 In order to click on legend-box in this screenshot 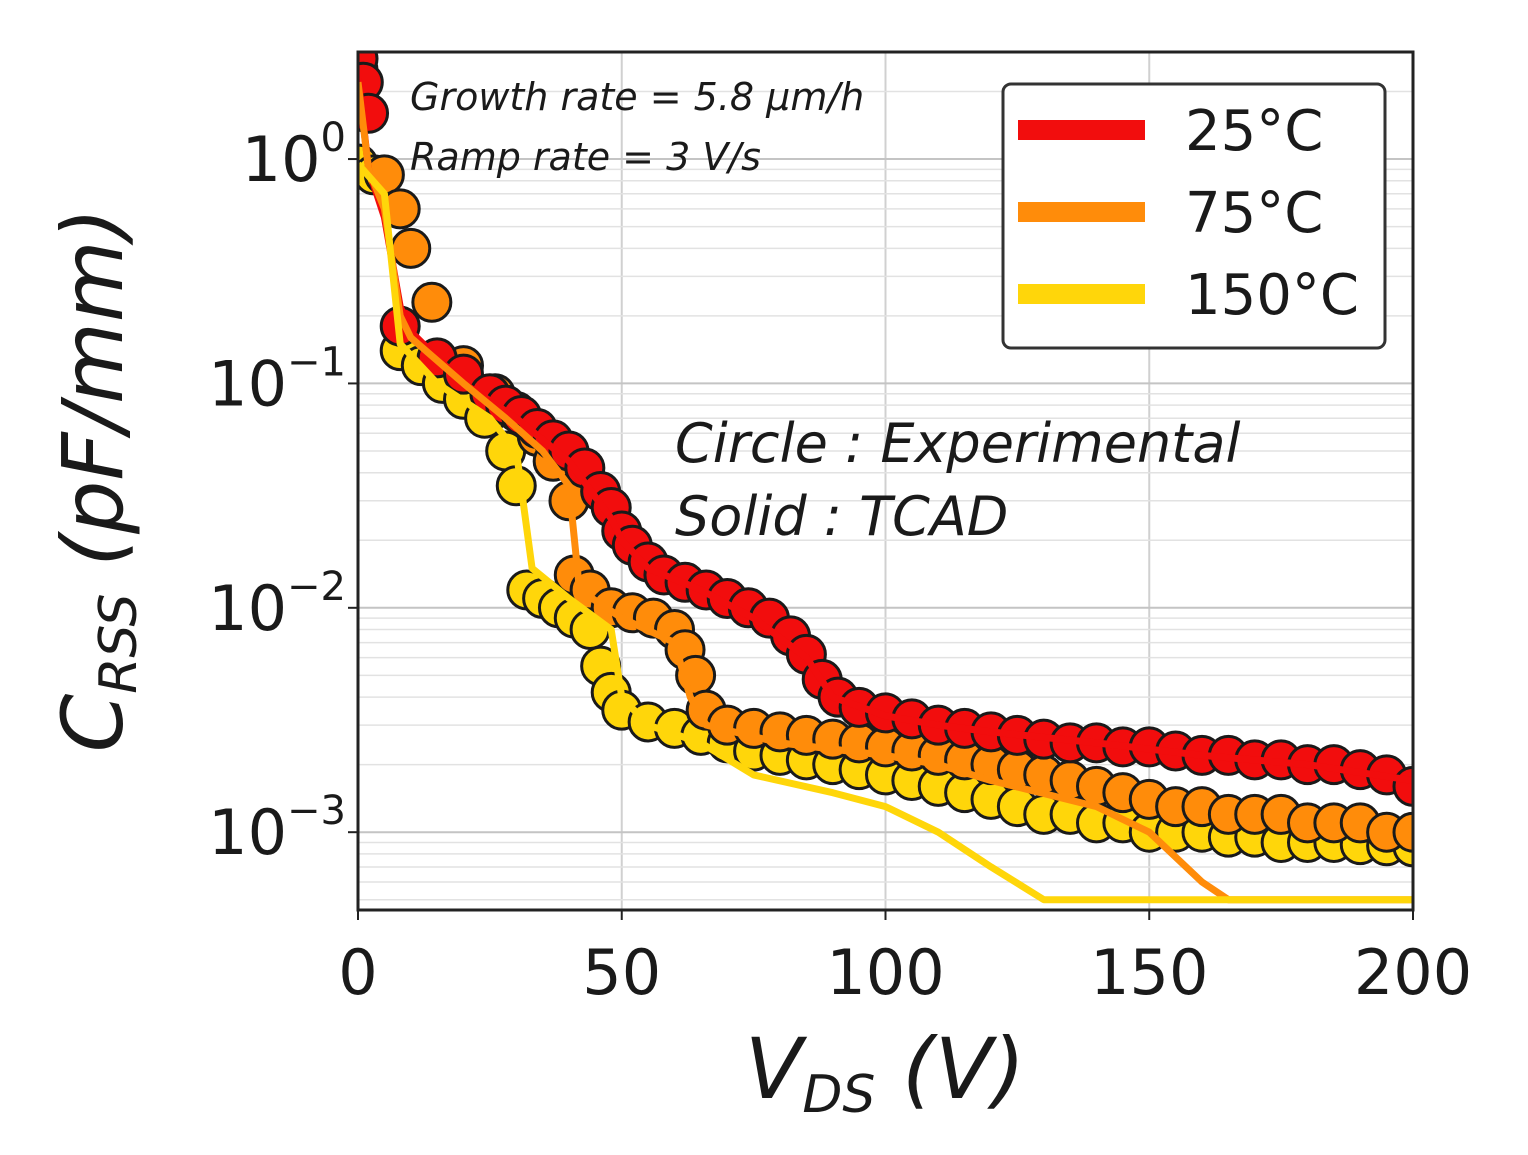, I will do `click(1194, 216)`.